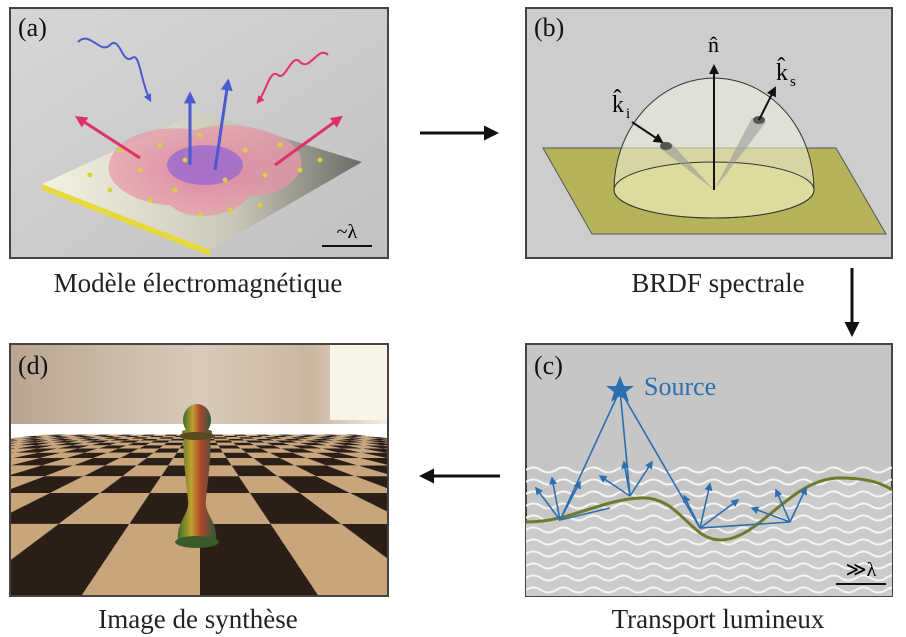 This screenshot has width=906, height=637. Describe the element at coordinates (197, 476) in the screenshot. I see `pawn` at that location.